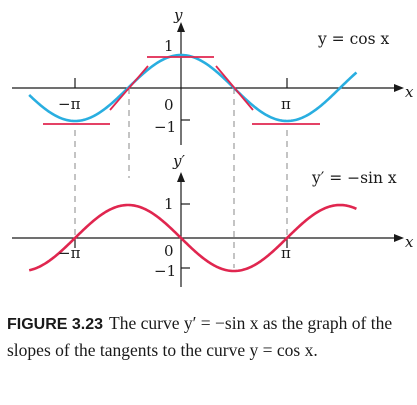  I want to click on bottom-tick-neg-one-label: −1, so click(165, 271).